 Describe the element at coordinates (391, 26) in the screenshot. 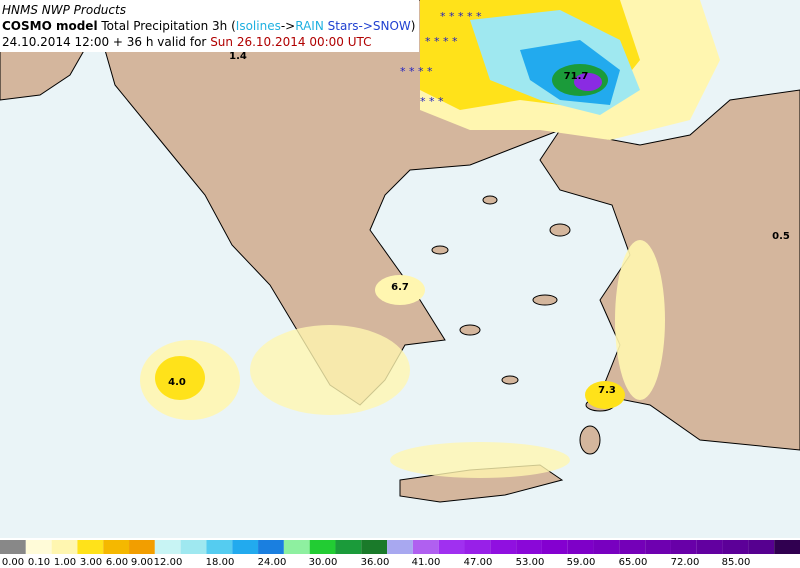

I see `snow: SNOW` at that location.